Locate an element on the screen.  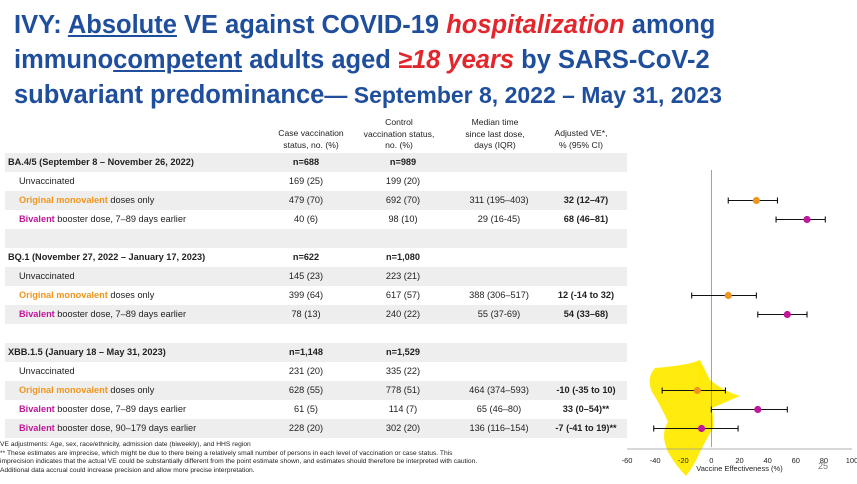
median-time: 29 (16-45) is located at coordinates (499, 219).